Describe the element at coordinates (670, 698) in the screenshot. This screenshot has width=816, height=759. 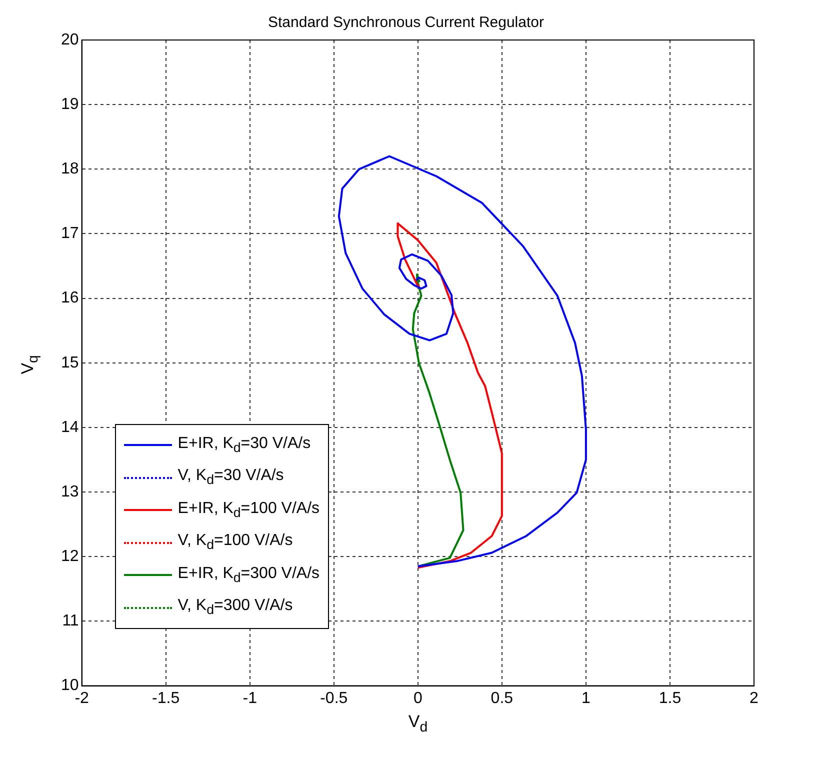
I see `x-tick-label: 1.5` at that location.